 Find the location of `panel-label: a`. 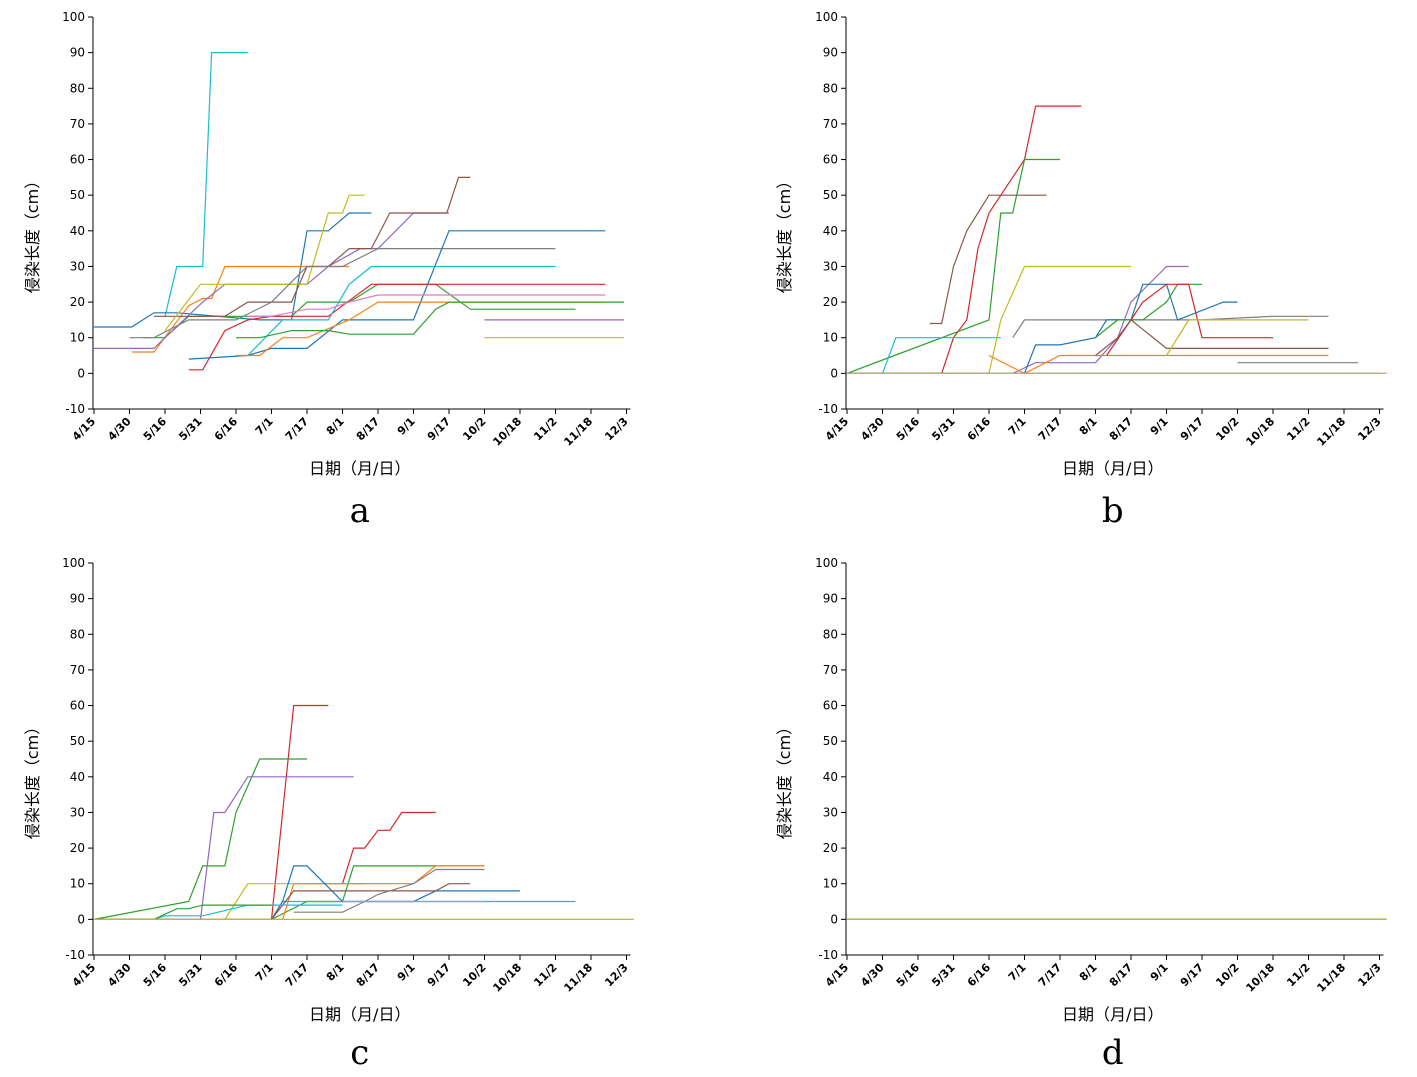

panel-label: a is located at coordinates (360, 511).